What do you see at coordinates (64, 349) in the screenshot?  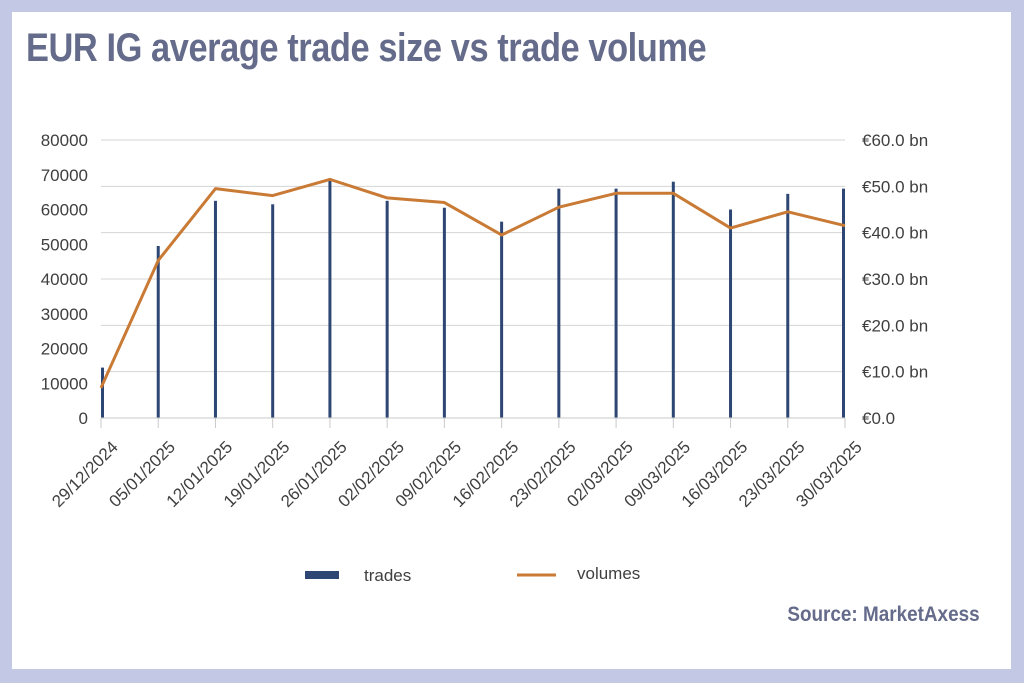 I see `left-axis-tick: 20000` at bounding box center [64, 349].